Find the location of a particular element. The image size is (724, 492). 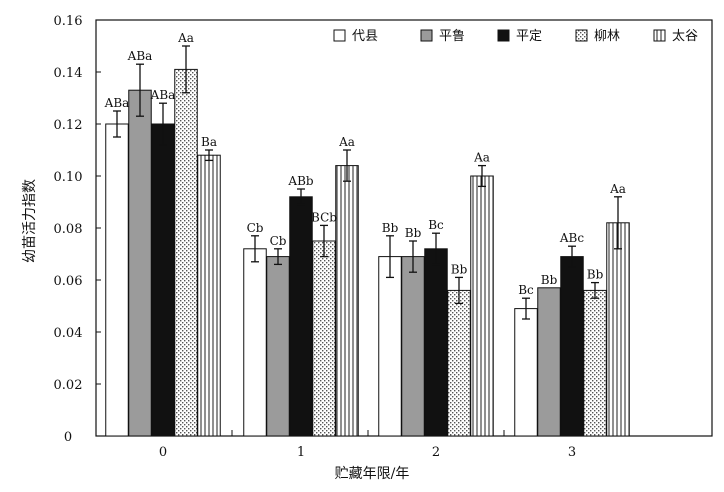

legend: 代县 平鲁 平定 柳林 太谷 is located at coordinates (515, 36).